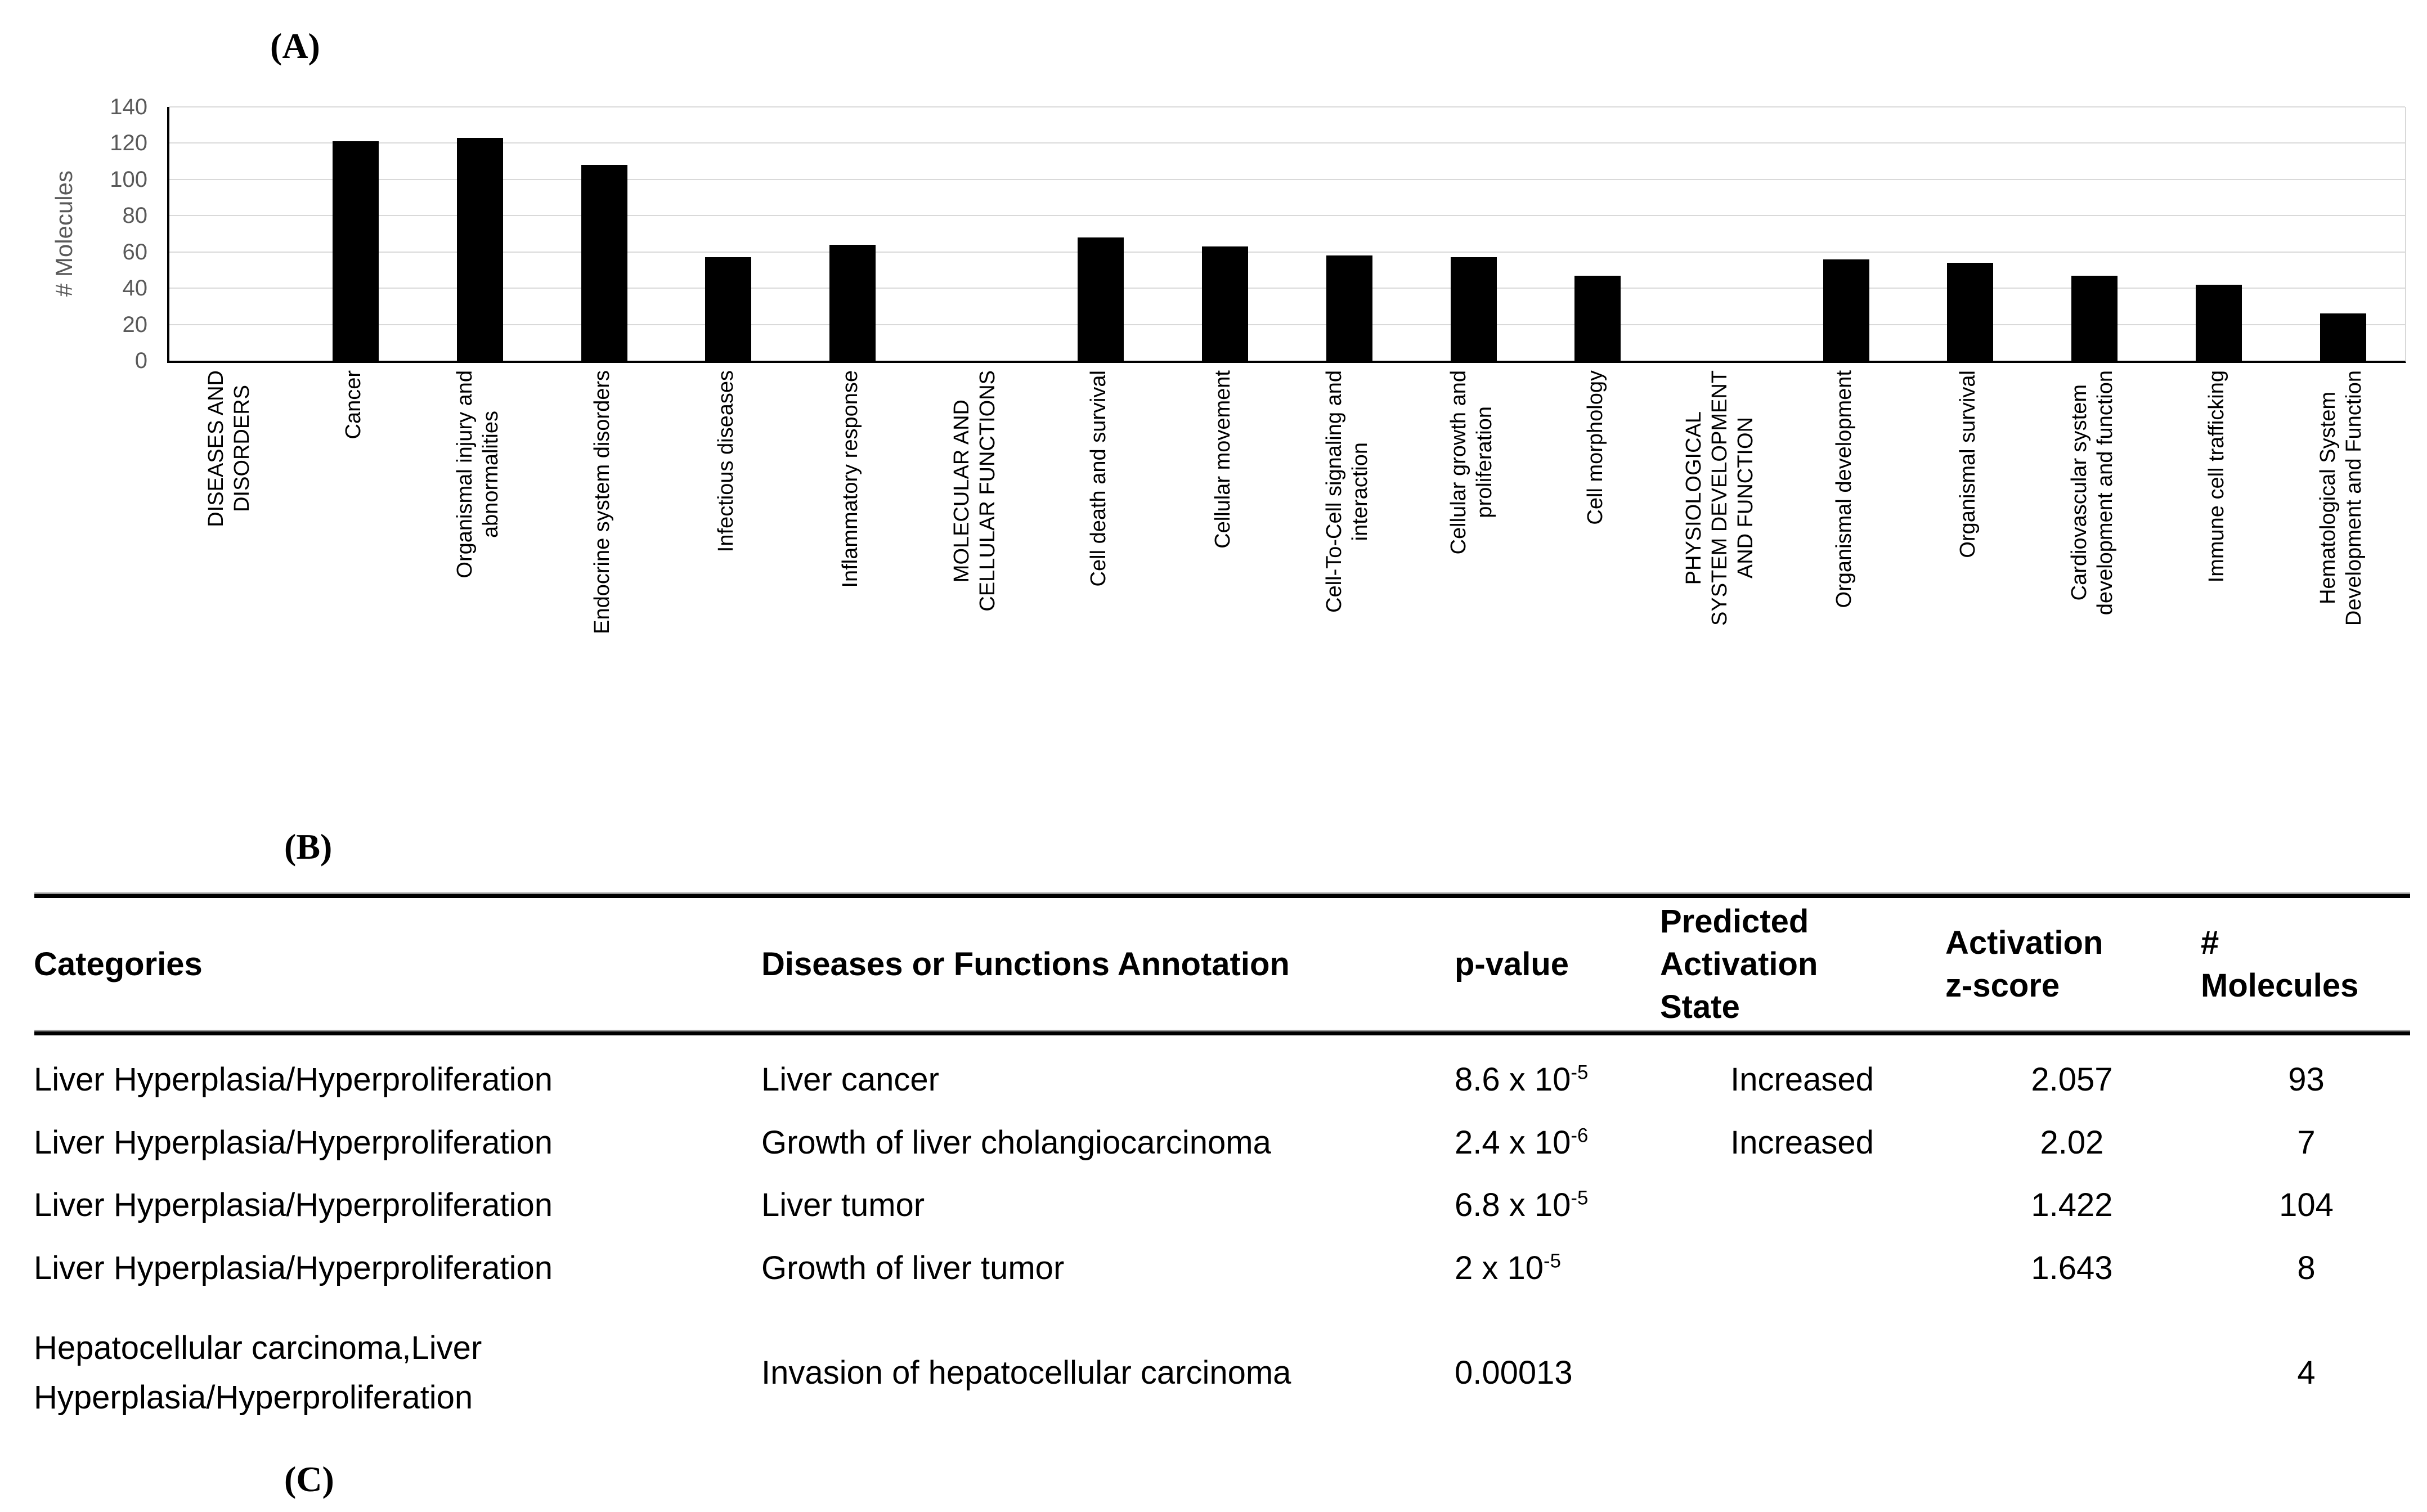 The width and height of the screenshot is (2427, 1512). Describe the element at coordinates (852, 302) in the screenshot. I see `bar-inflammatory-response` at that location.